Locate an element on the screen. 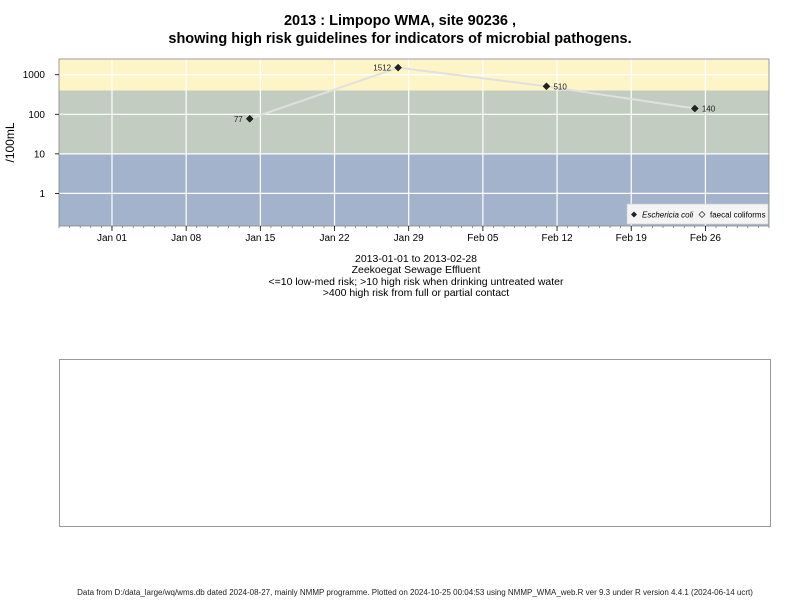 The width and height of the screenshot is (800, 600). legend-entry-ecoli: Eschericia coli is located at coordinates (667, 215).